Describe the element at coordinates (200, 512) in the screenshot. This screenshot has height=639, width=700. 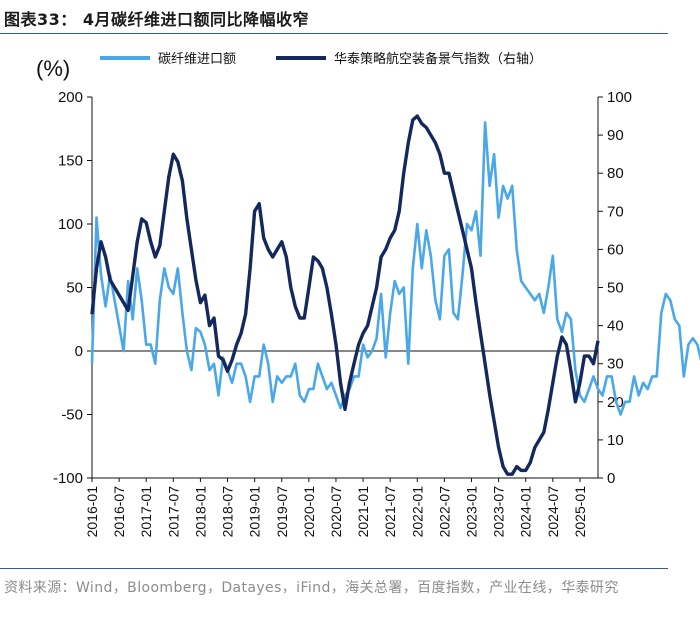
I see `x-tick-label: 2018-01` at that location.